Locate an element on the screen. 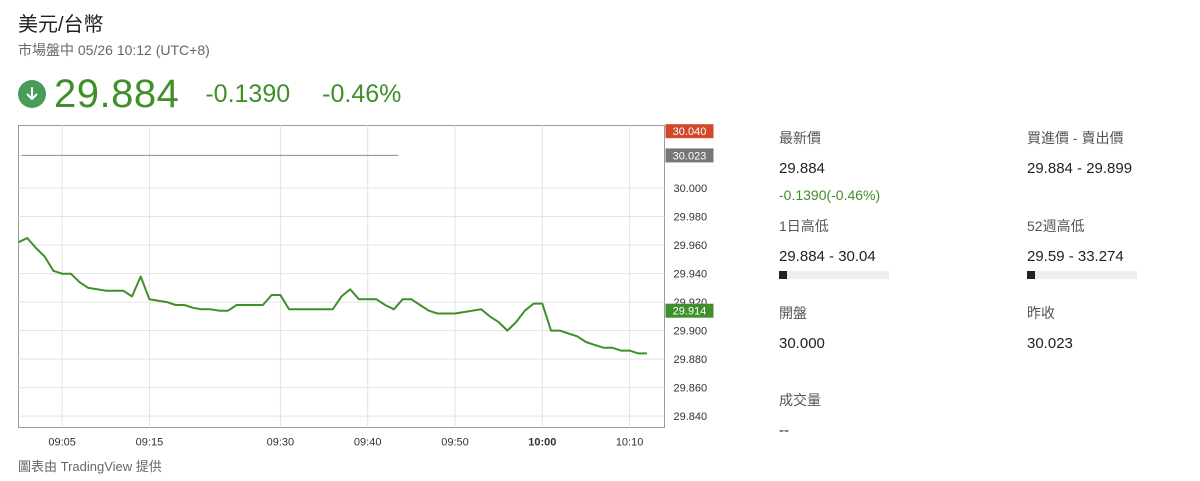  x-tick-label: 09:05 is located at coordinates (62, 443).